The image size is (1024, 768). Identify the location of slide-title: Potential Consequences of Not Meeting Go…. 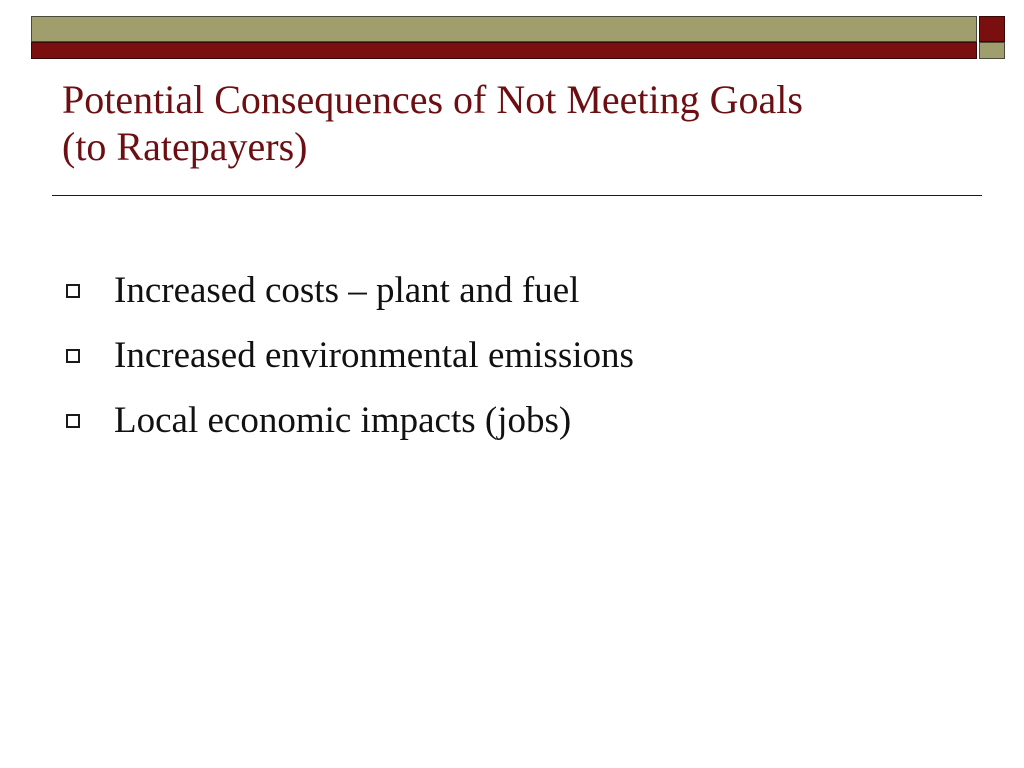
(527, 123).